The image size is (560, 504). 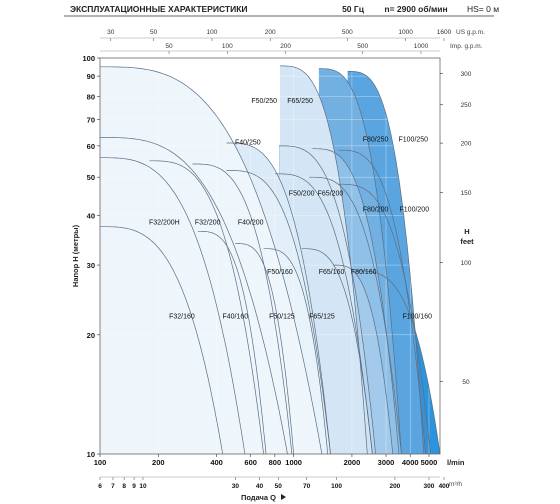 What do you see at coordinates (182, 316) in the screenshot?
I see `zone-label: F32/160` at bounding box center [182, 316].